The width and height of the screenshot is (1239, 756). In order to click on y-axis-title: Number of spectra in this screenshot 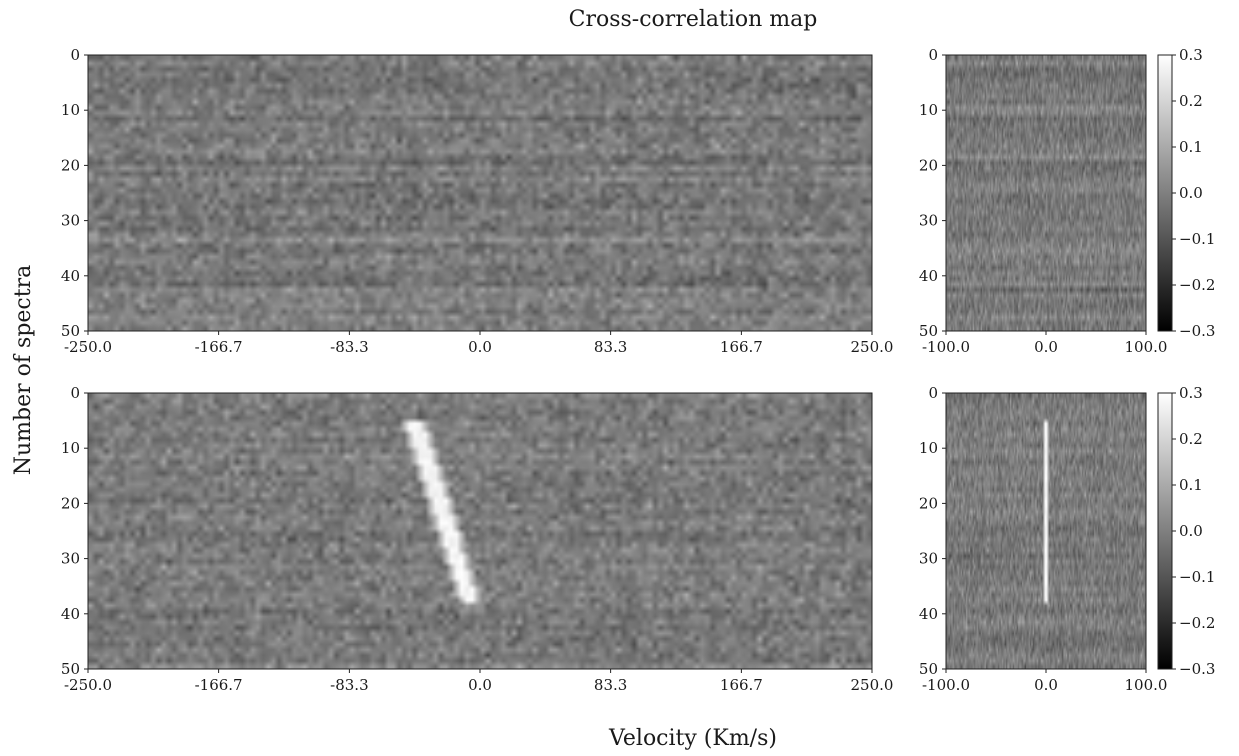, I will do `click(23, 370)`.